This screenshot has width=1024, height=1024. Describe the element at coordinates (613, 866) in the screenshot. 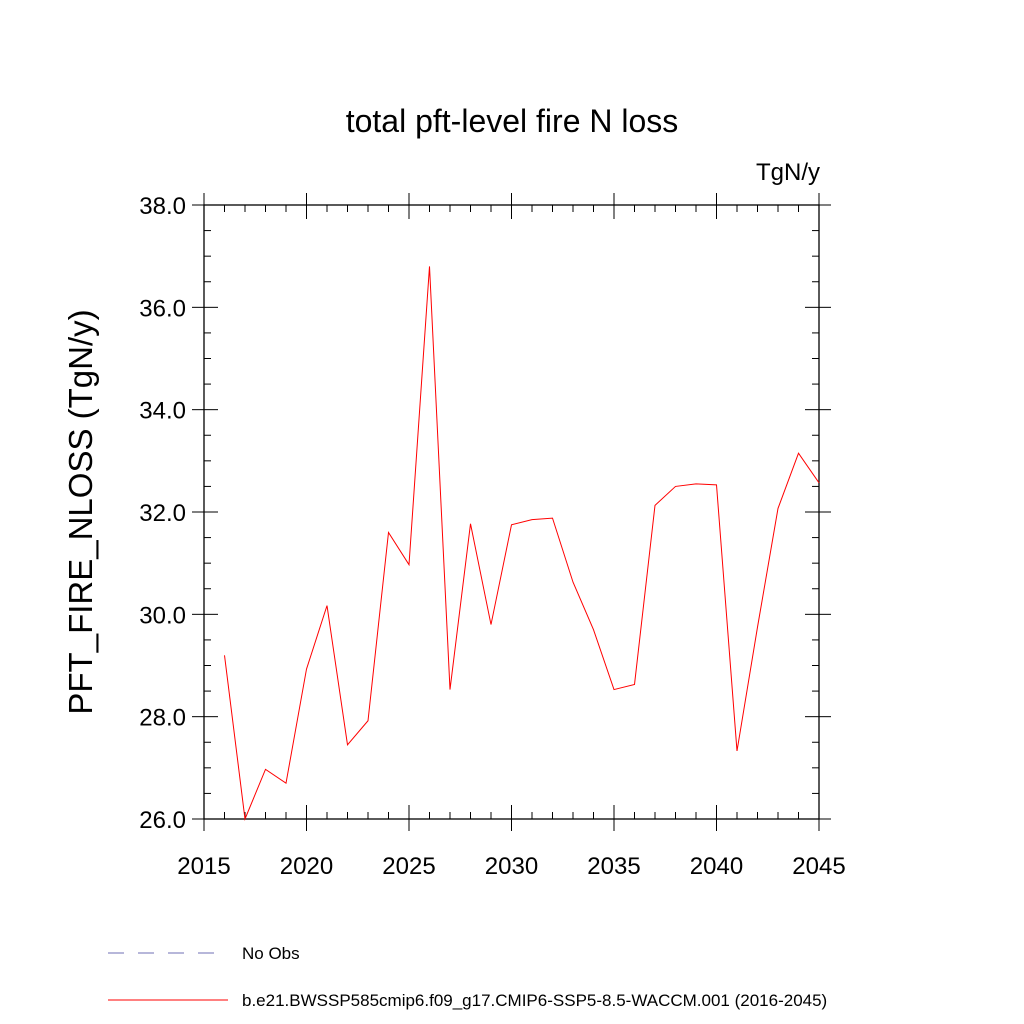

I see `x-tick-label: 2035` at that location.